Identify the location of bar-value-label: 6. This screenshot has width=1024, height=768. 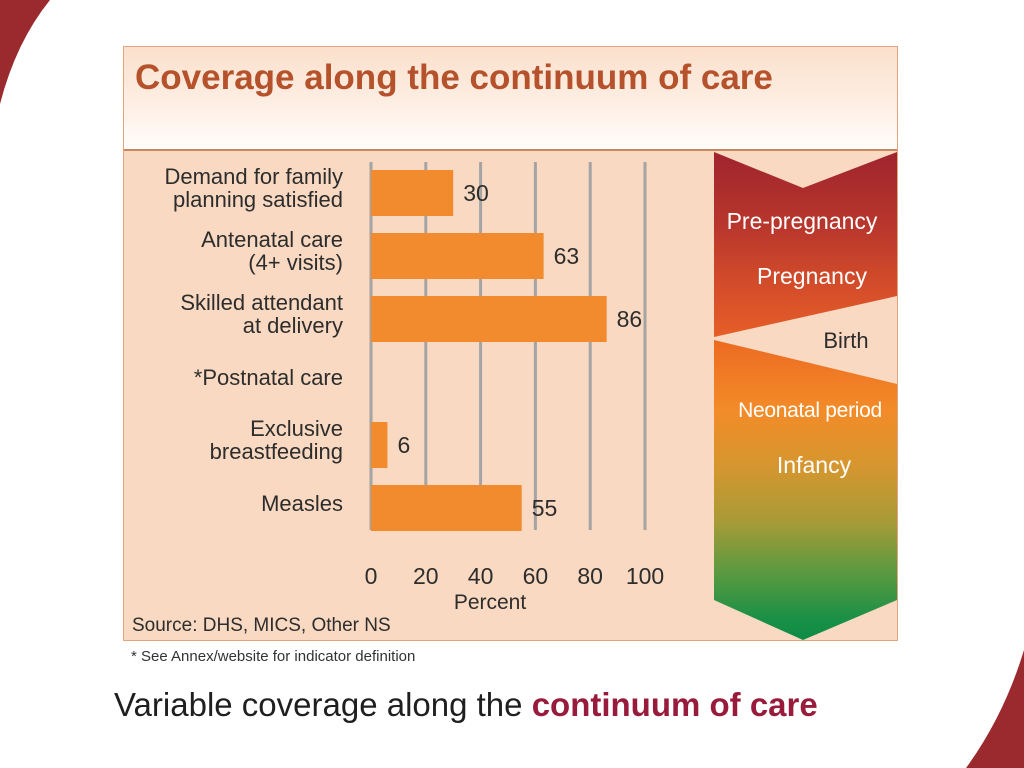
(403, 445).